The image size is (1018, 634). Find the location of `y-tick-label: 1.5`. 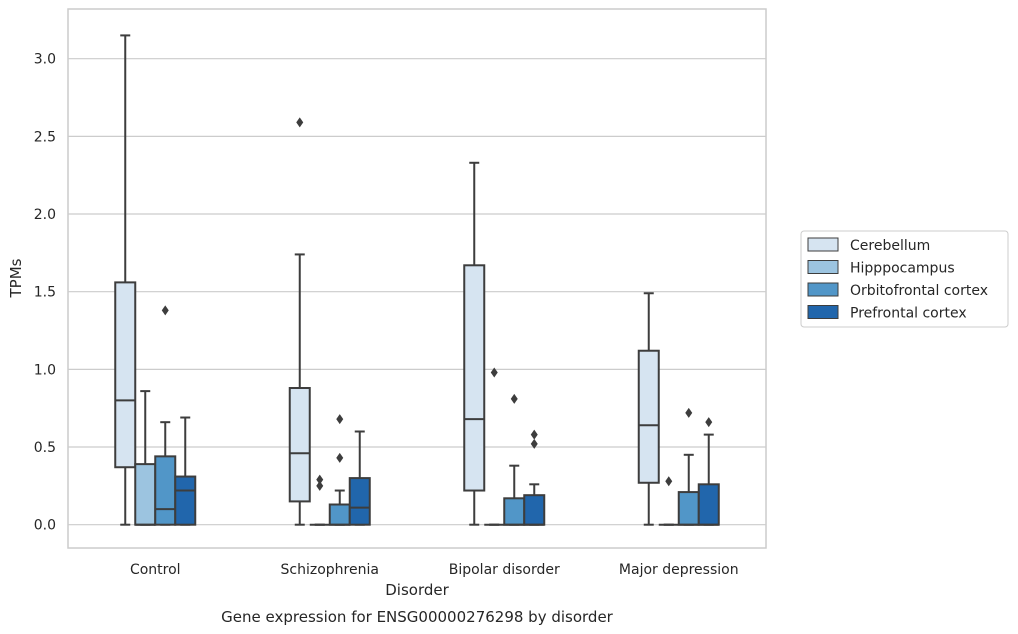

y-tick-label: 1.5 is located at coordinates (45, 293).